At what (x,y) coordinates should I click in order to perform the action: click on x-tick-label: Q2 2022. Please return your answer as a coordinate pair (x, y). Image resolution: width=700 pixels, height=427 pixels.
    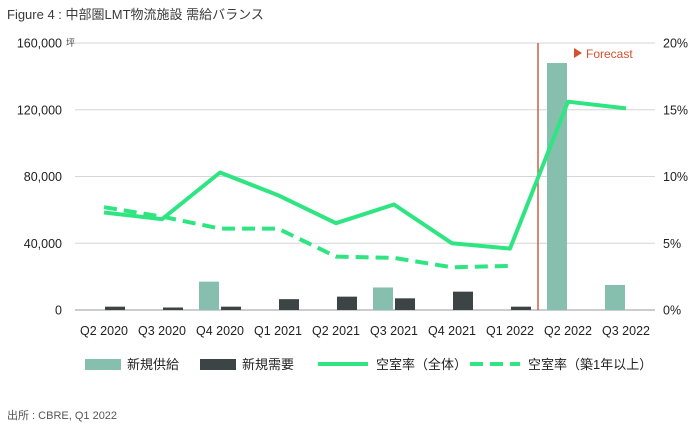
    Looking at the image, I should click on (568, 331).